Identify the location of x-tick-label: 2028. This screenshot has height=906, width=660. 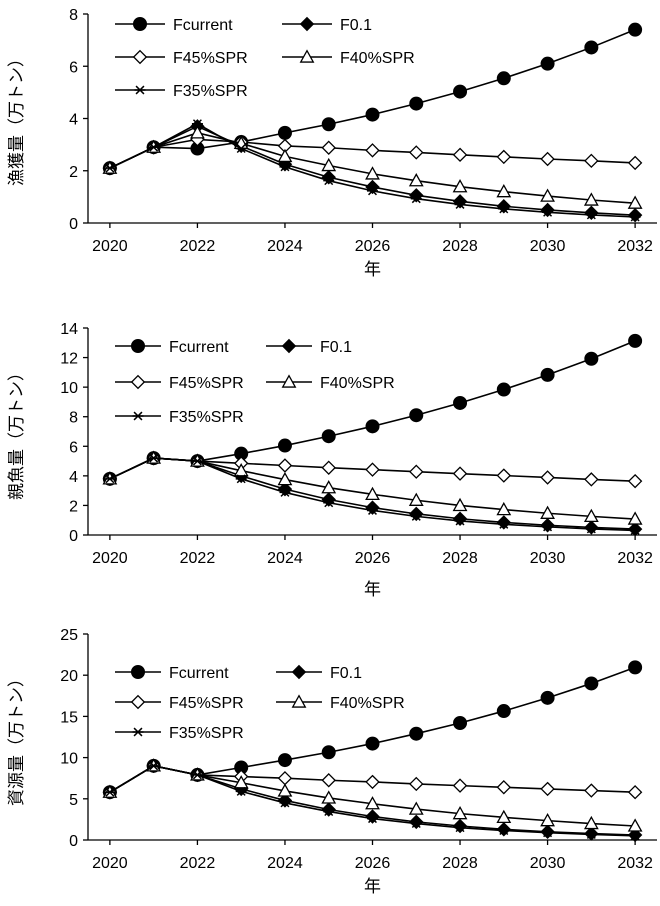
(460, 558).